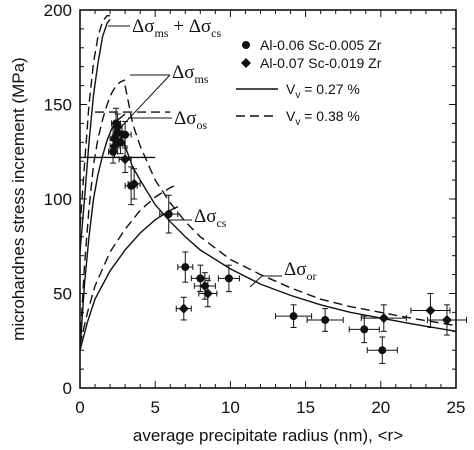 Image resolution: width=474 pixels, height=450 pixels. What do you see at coordinates (305, 407) in the screenshot?
I see `x-tick-label: 15` at bounding box center [305, 407].